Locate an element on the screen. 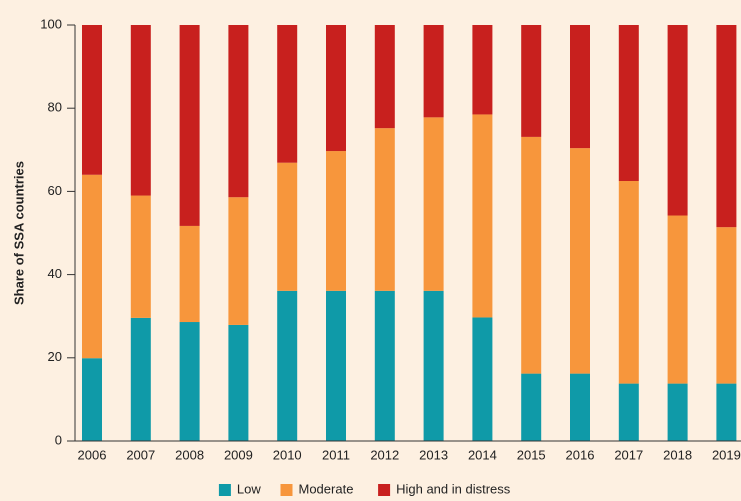  y-tick-label: 20 is located at coordinates (55, 356).